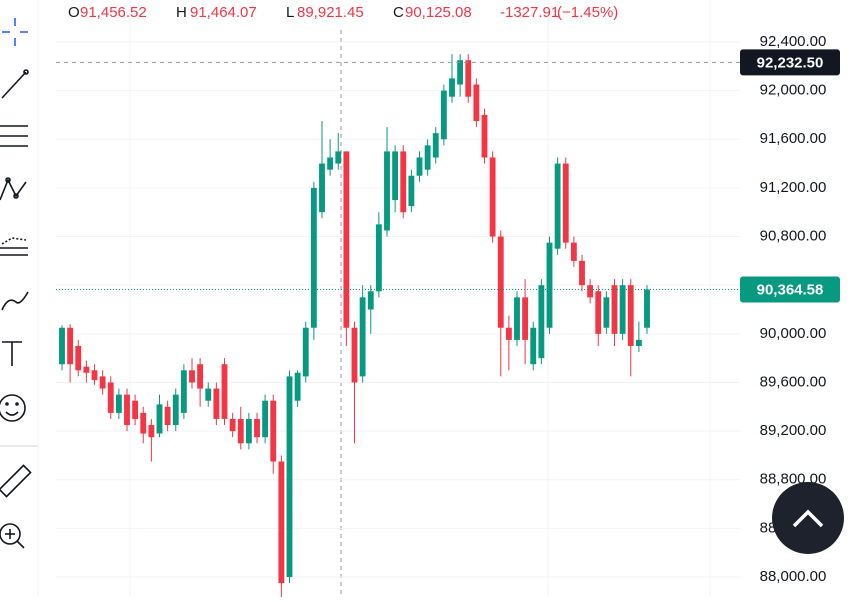 The height and width of the screenshot is (602, 867). I want to click on button-circle, so click(808, 518).